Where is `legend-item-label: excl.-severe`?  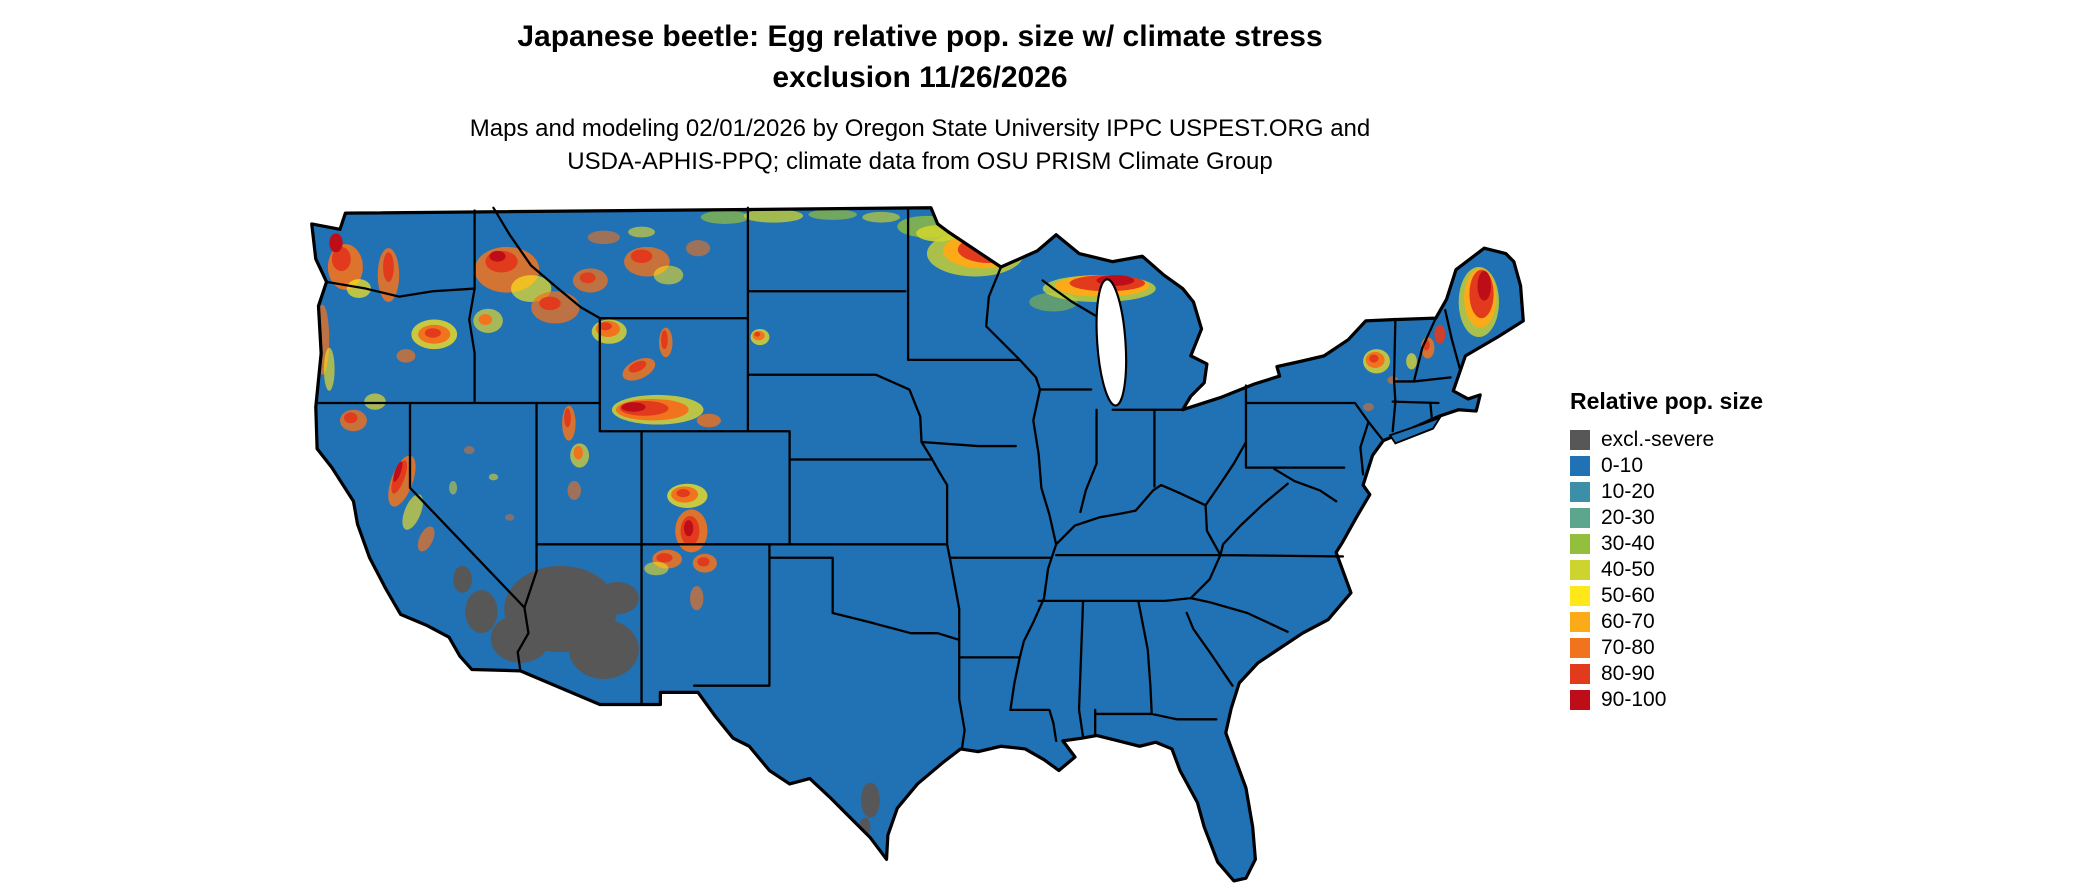
legend-item-label: excl.-severe is located at coordinates (1658, 439).